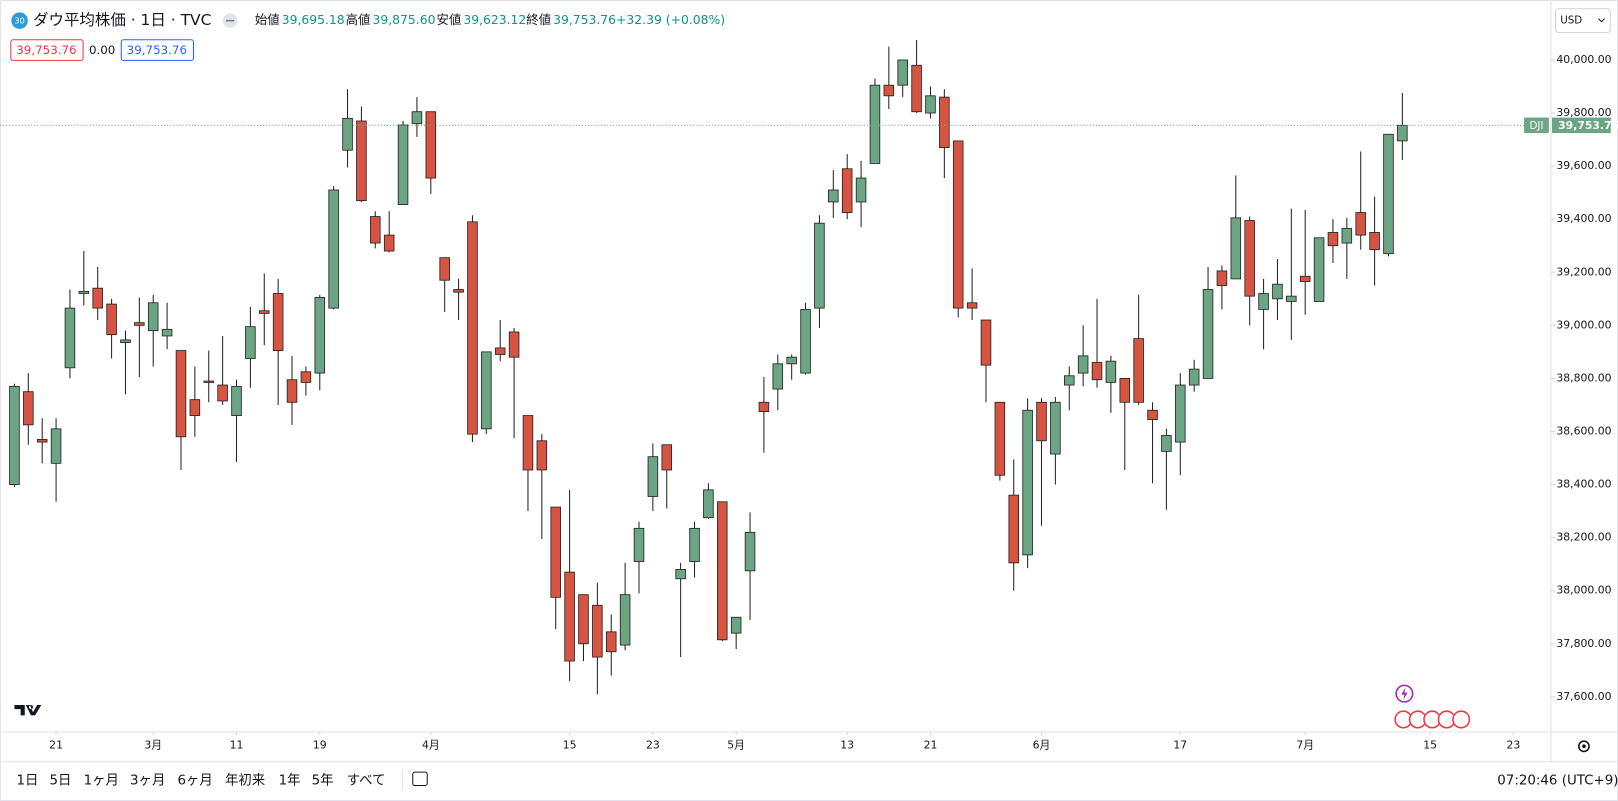 The width and height of the screenshot is (1618, 801). I want to click on y-tick-label: 38,200.00, so click(1583, 537).